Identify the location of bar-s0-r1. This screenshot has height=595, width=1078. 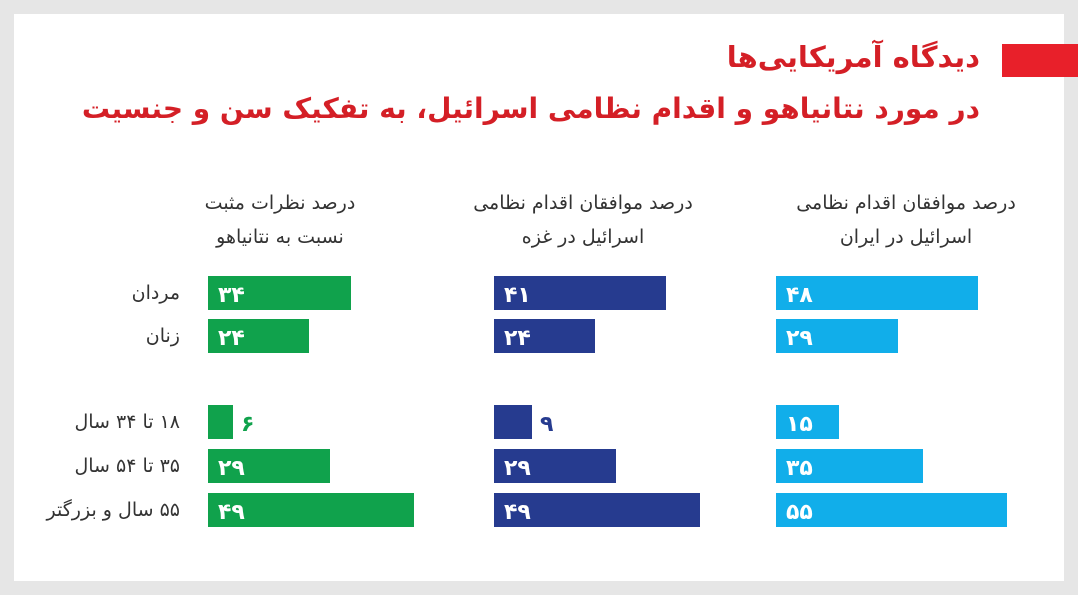
(258, 336).